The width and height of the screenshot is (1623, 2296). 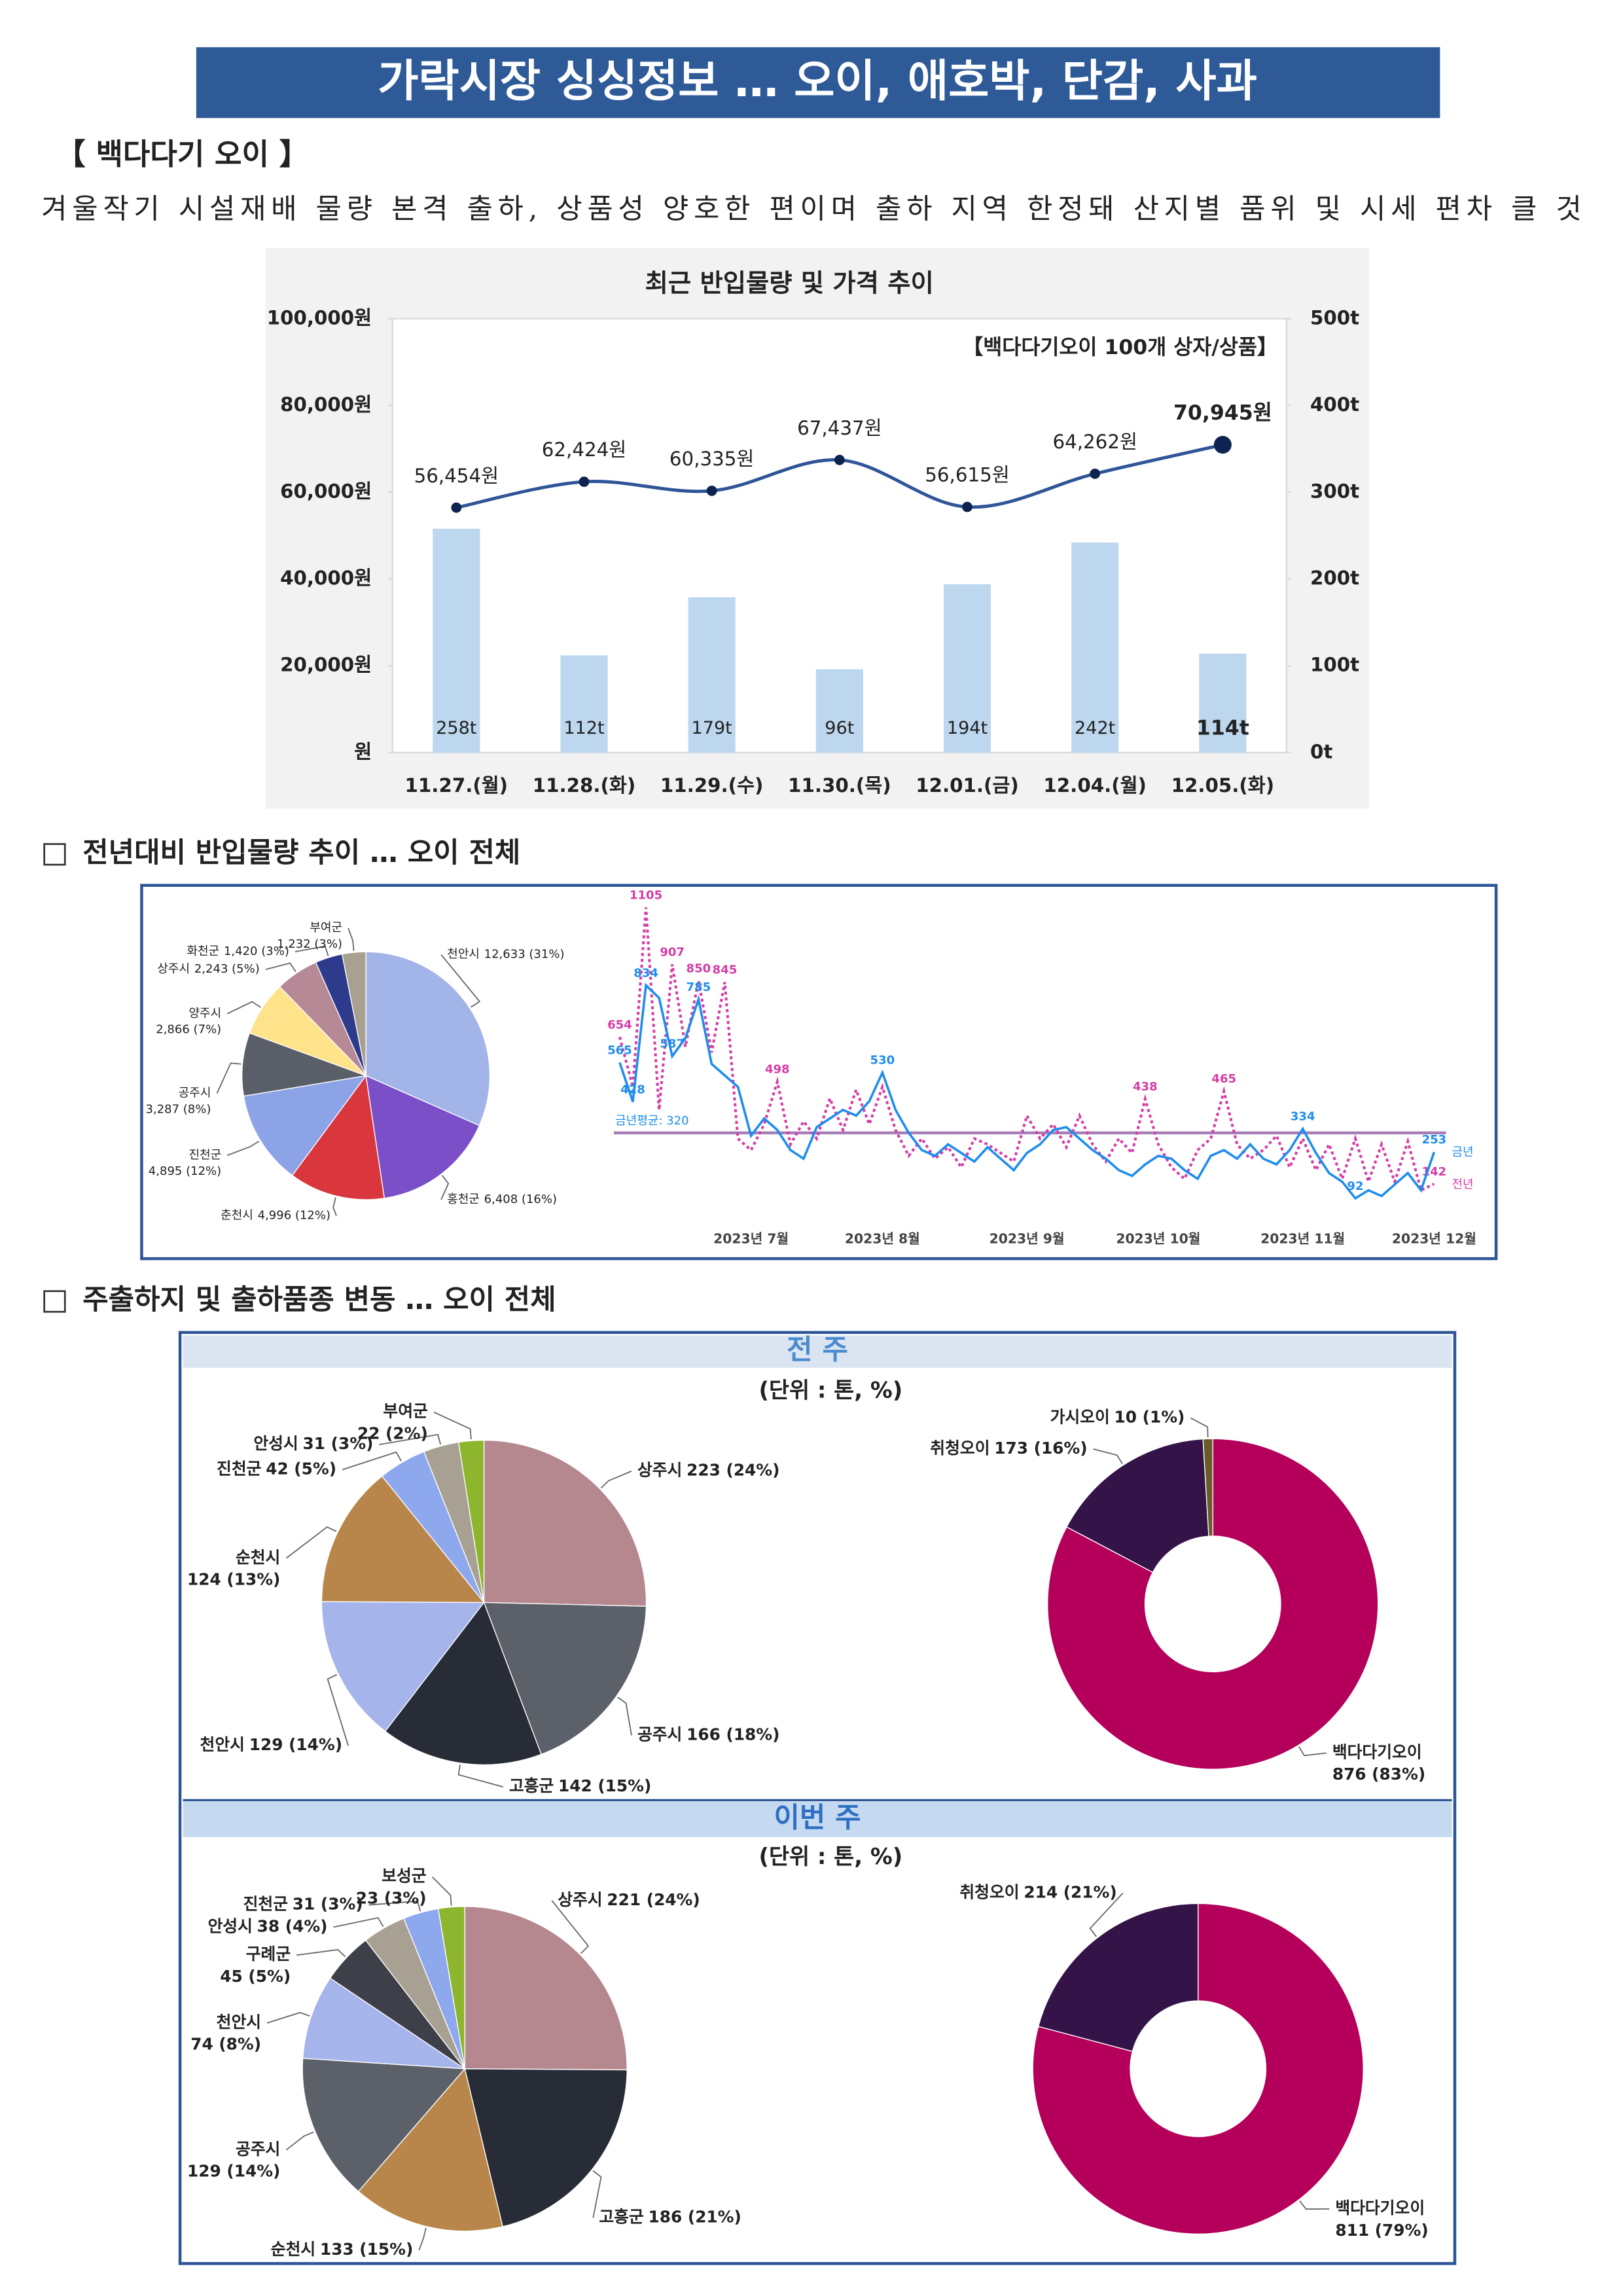 I want to click on panel-title: 이번 주, so click(x=818, y=1817).